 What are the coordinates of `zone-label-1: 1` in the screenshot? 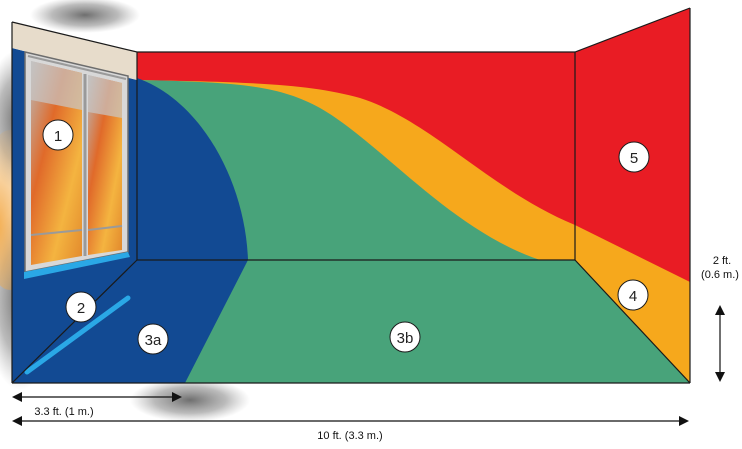 It's located at (58, 136).